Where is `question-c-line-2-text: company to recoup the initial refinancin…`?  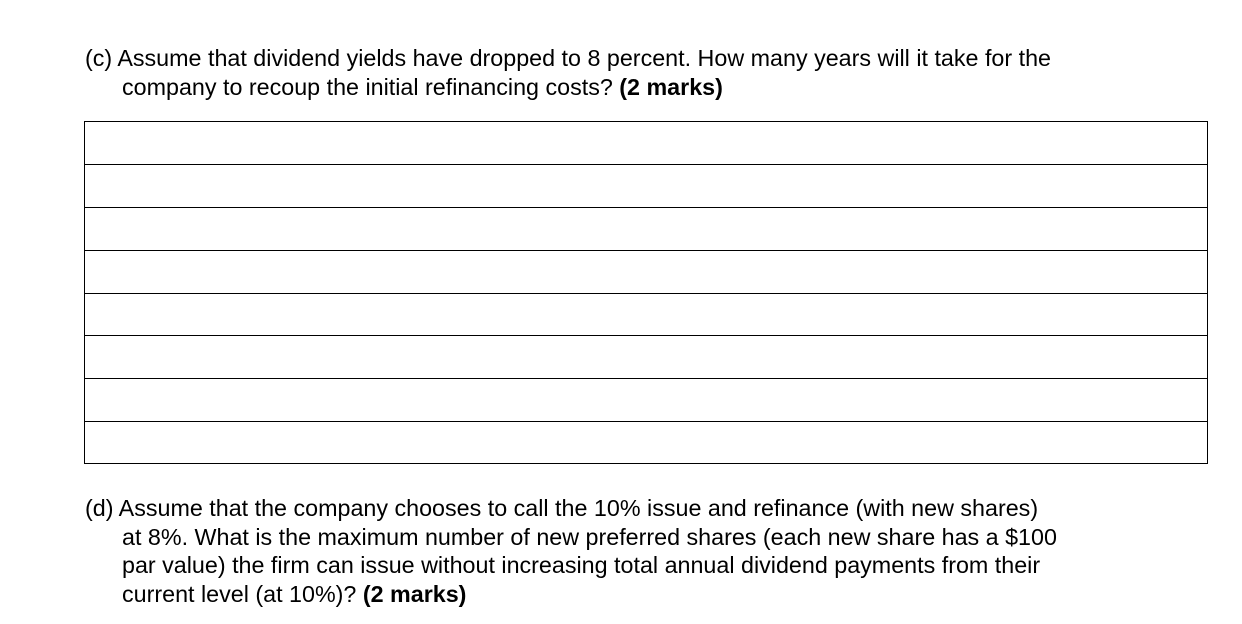
question-c-line-2-text: company to recoup the initial refinancin… is located at coordinates (371, 86).